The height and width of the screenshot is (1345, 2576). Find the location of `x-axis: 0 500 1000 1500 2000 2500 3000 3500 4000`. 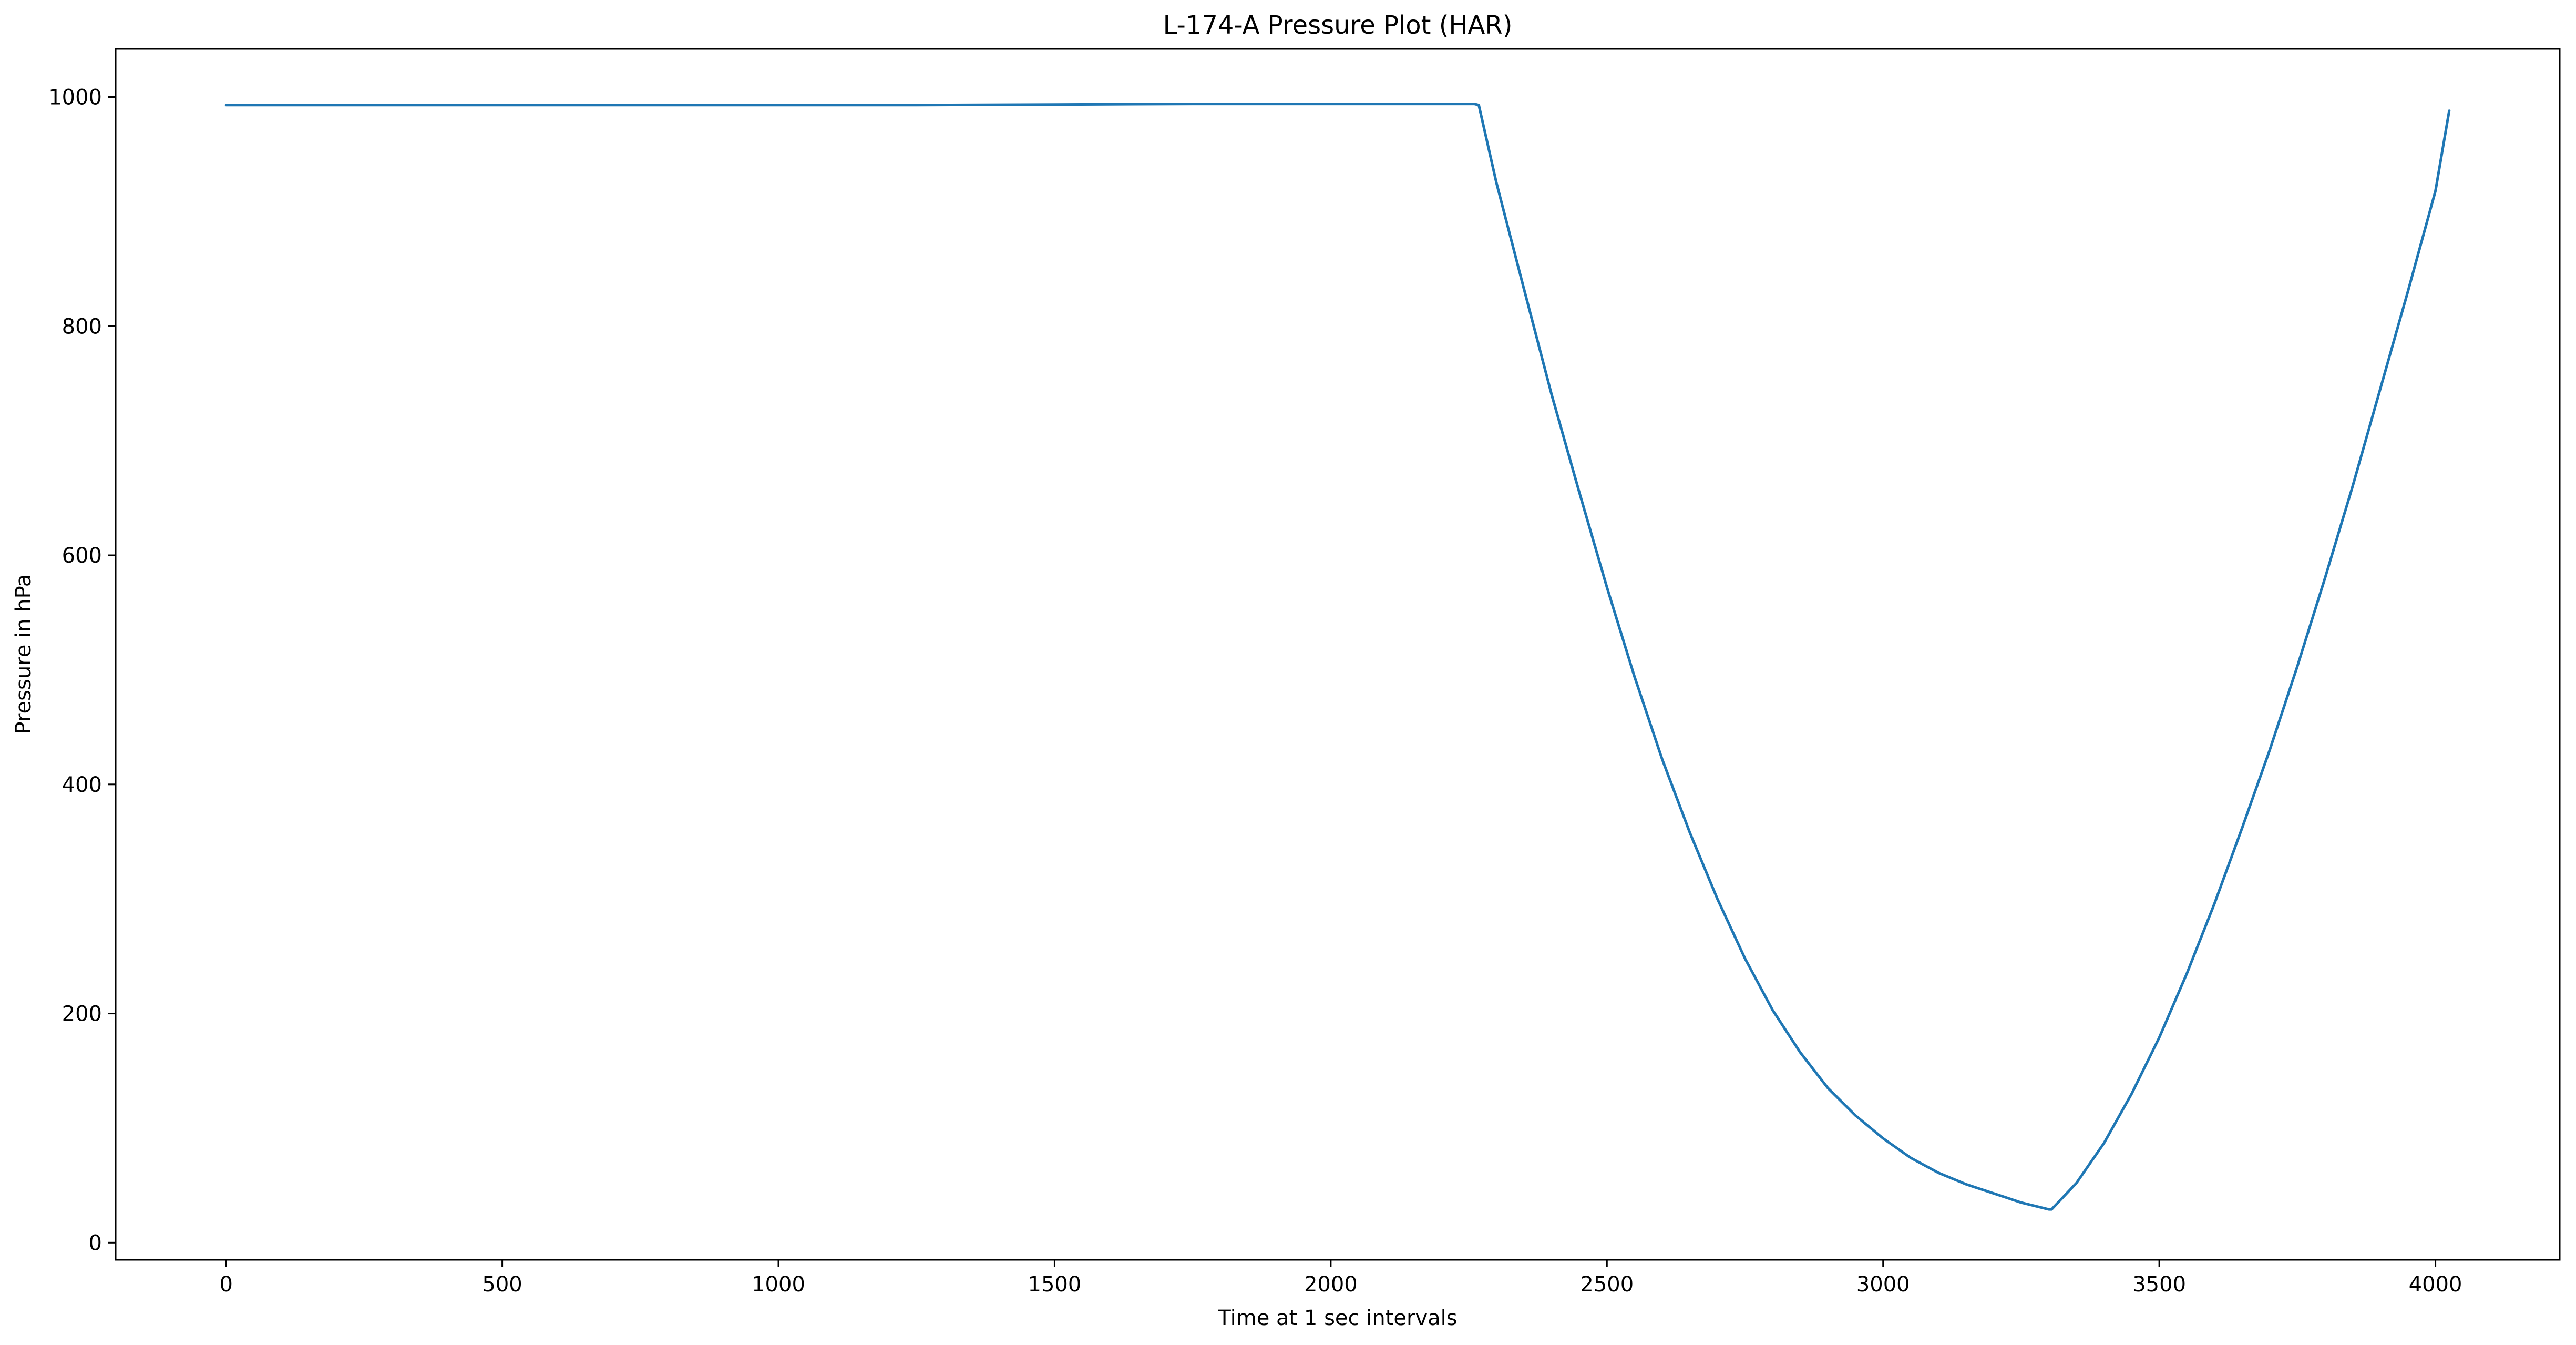

x-axis: 0 500 1000 1500 2000 2500 3000 3500 4000 is located at coordinates (1340, 1278).